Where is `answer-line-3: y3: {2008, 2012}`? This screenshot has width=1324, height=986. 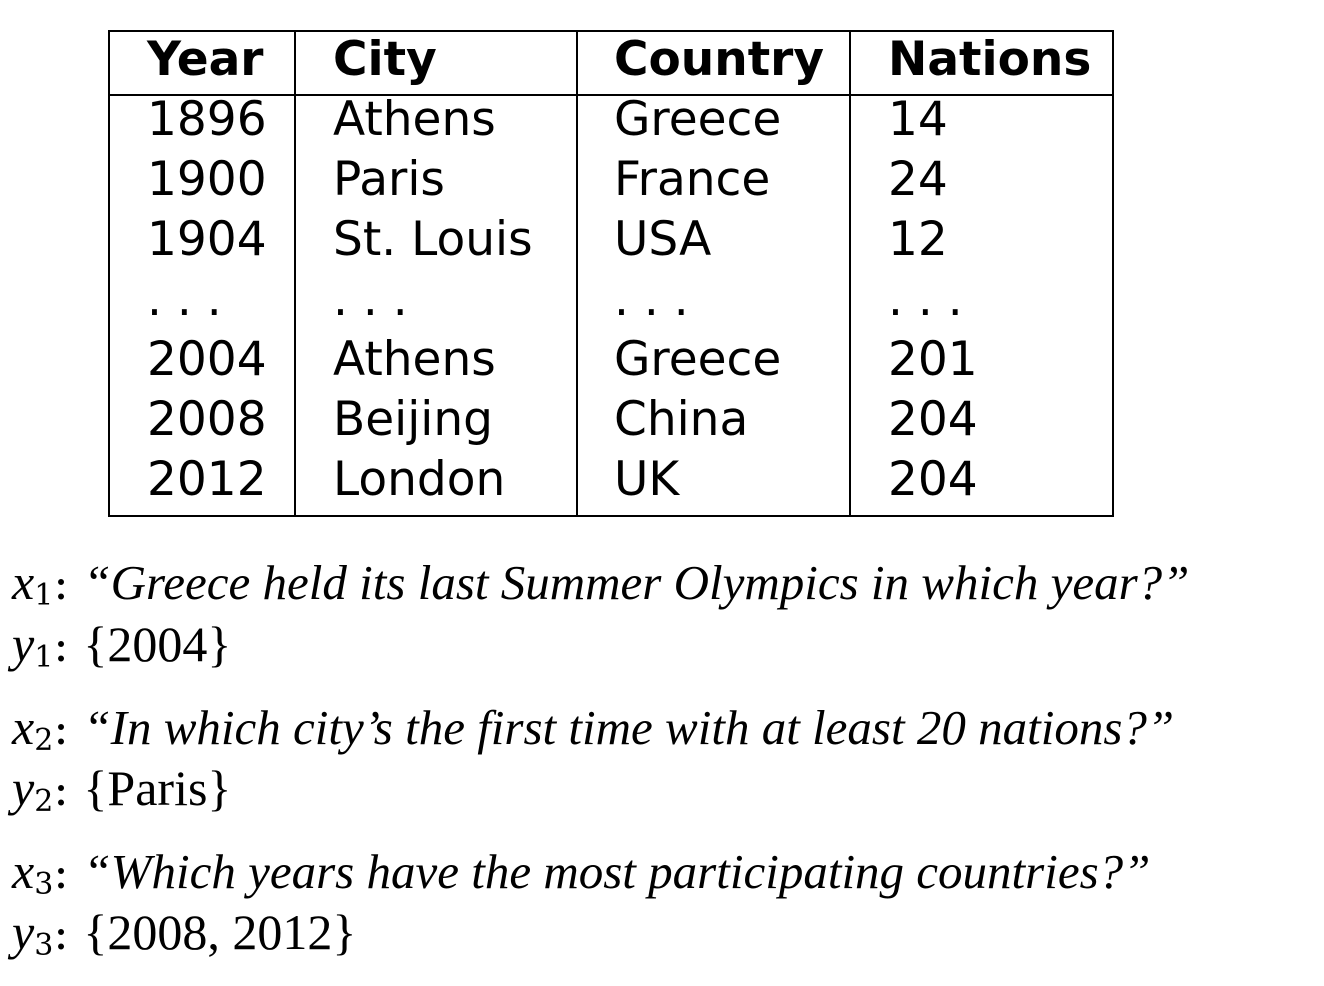 answer-line-3: y3: {2008, 2012} is located at coordinates (184, 933).